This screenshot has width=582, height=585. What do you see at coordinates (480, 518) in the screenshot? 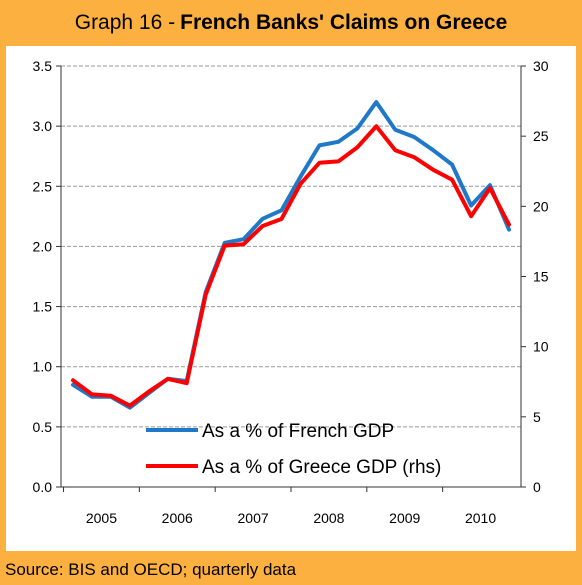
I see `x-tick-label: 2010` at bounding box center [480, 518].